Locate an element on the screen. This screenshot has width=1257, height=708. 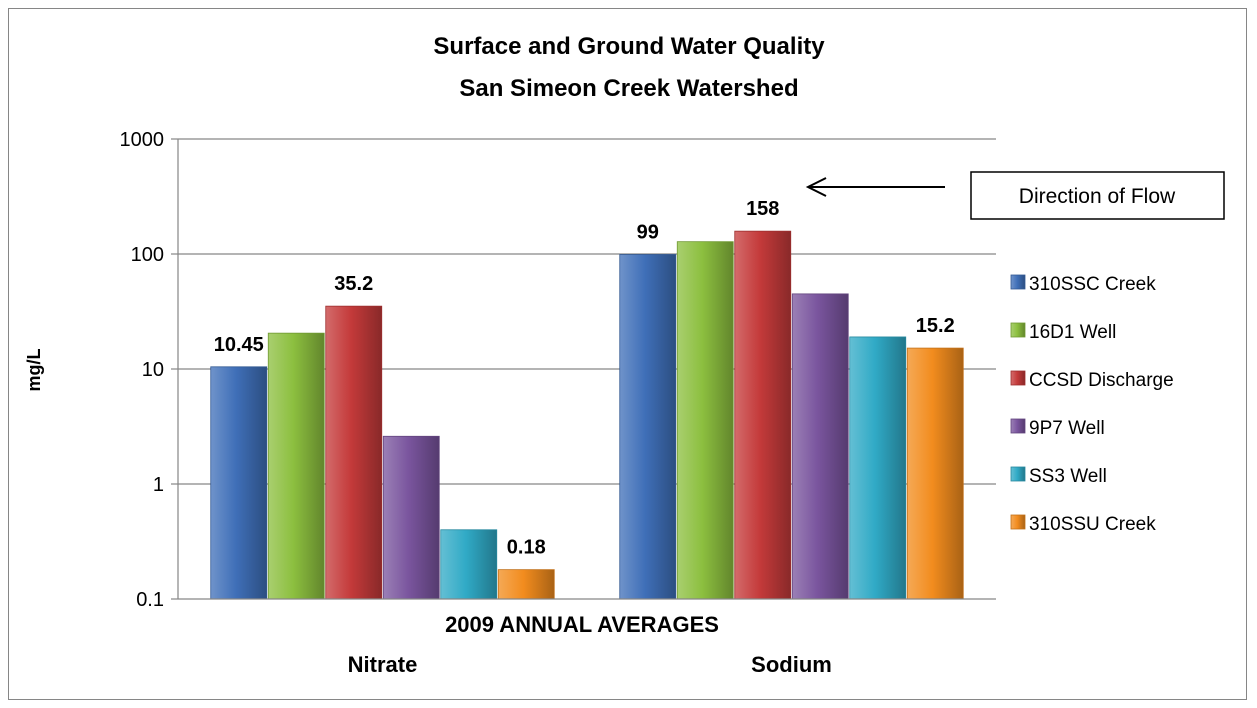
y-tick-label: 100 is located at coordinates (147, 255).